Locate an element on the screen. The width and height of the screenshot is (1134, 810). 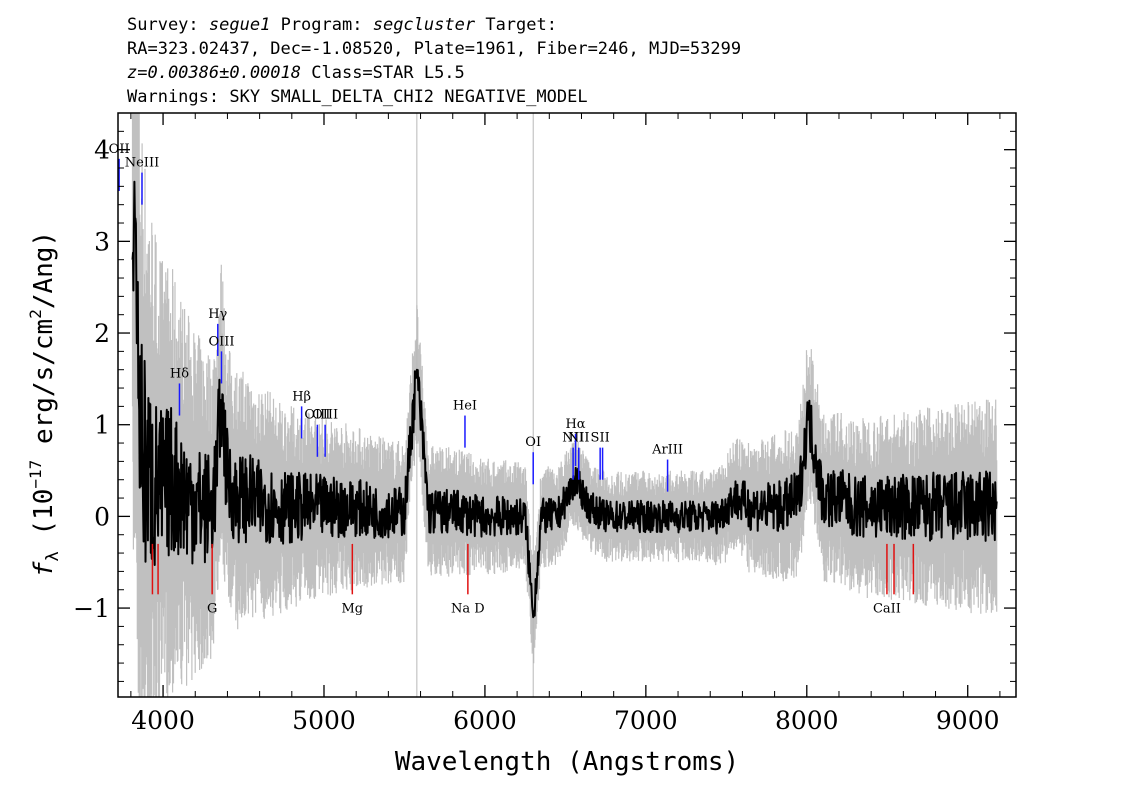
redshift-value: z=0.00386±0.00018 is located at coordinates (214, 73).